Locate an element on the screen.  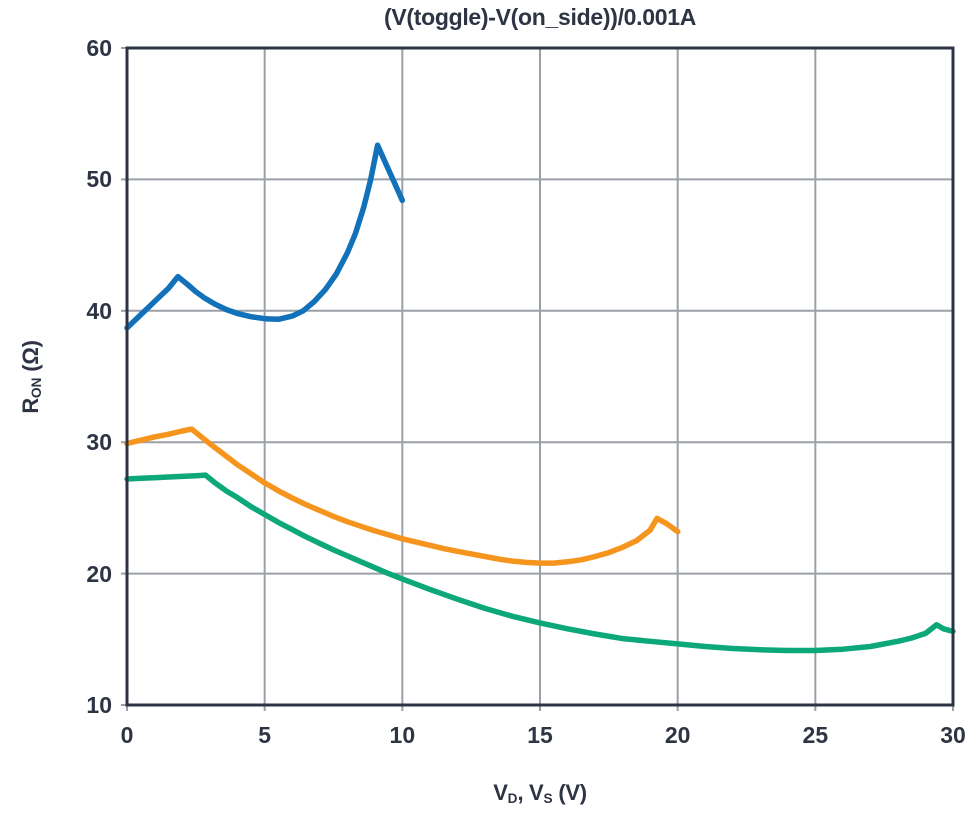
axis-label-subscript: ON is located at coordinates (36, 388).